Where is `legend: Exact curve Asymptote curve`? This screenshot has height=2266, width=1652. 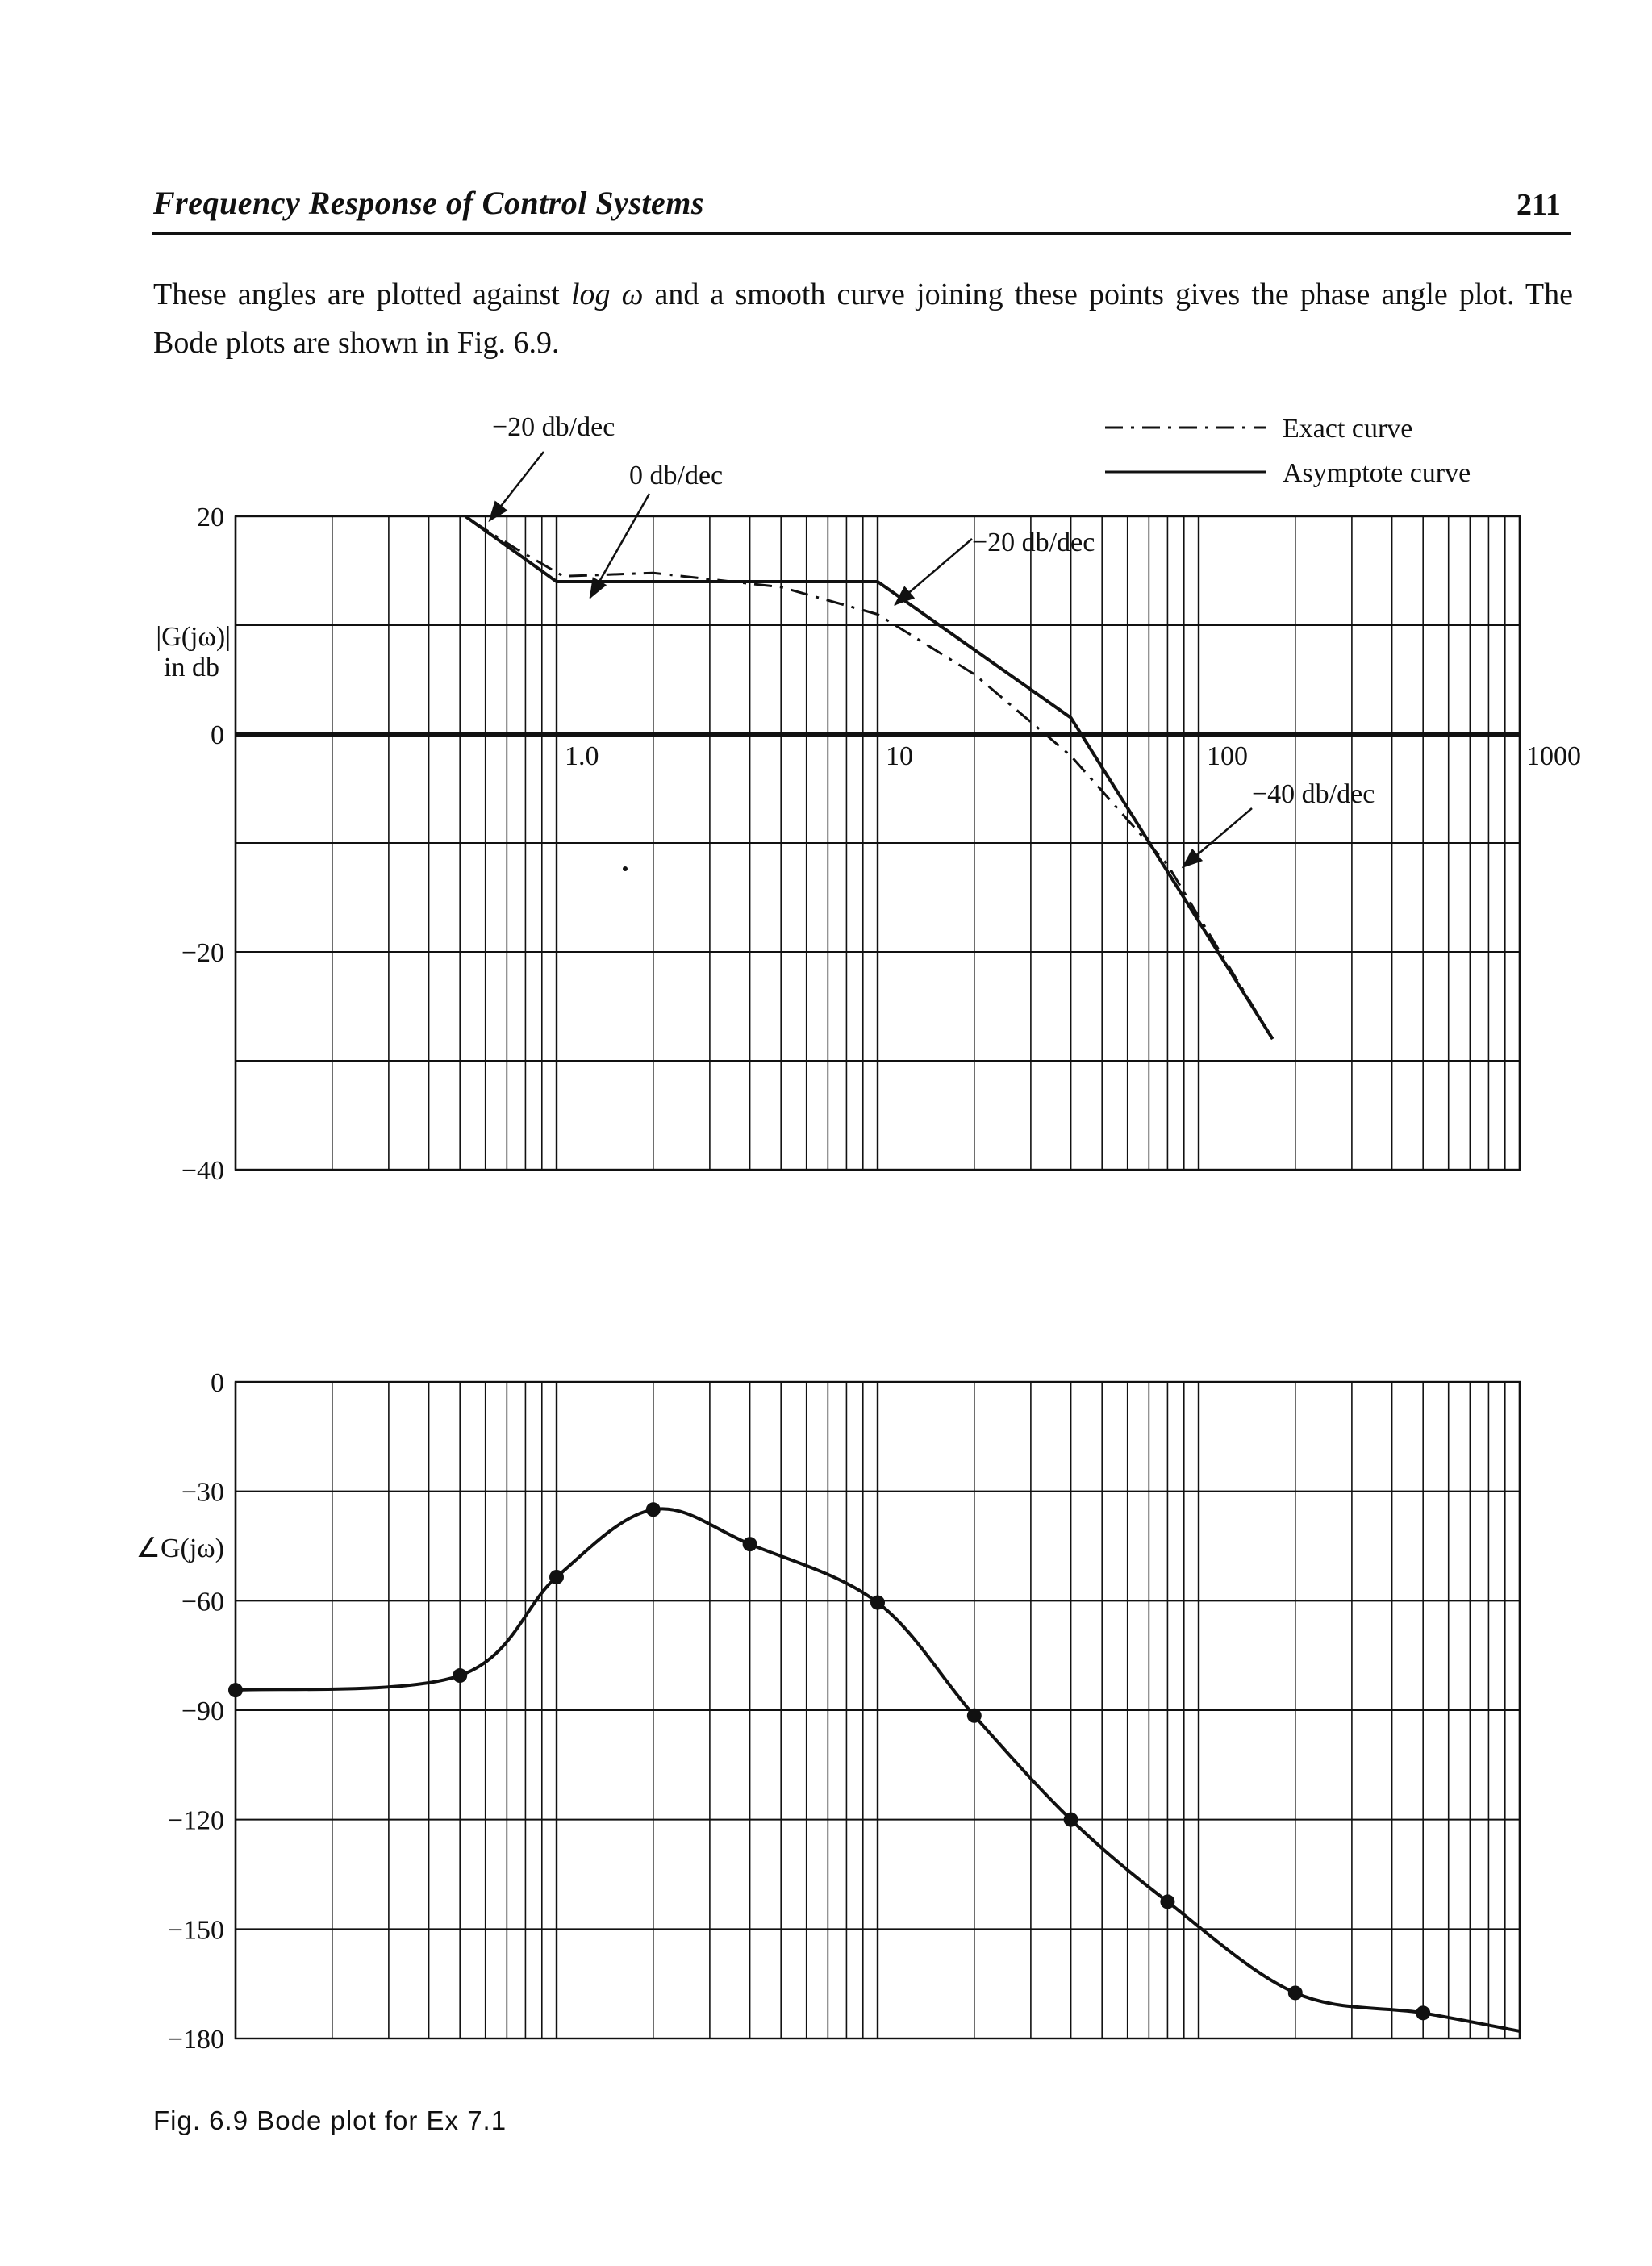
legend: Exact curve Asymptote curve is located at coordinates (1288, 451).